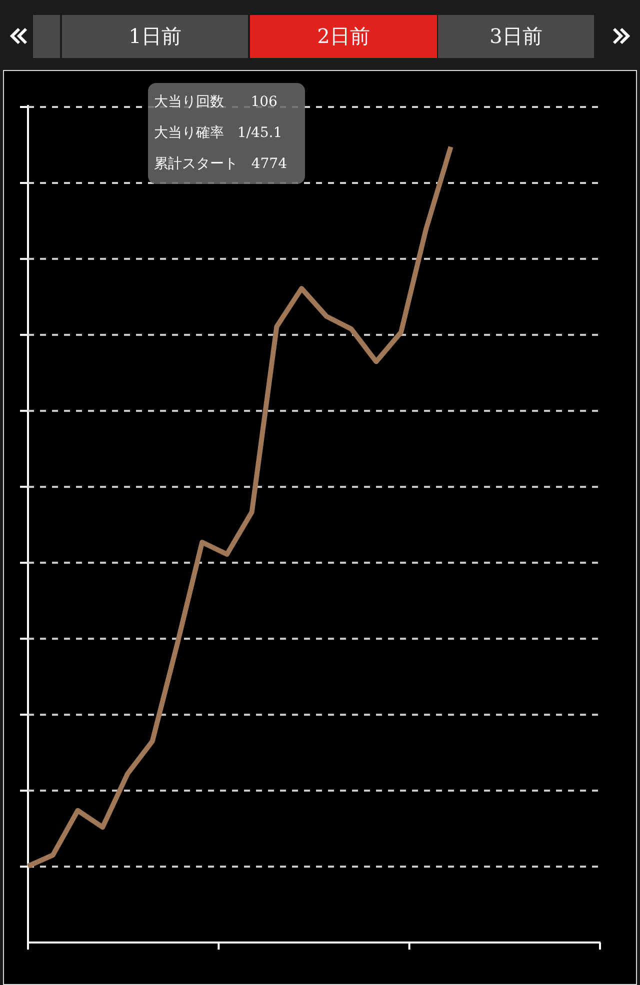 The height and width of the screenshot is (985, 640). I want to click on annotation: 累計スタート 4774, so click(220, 164).